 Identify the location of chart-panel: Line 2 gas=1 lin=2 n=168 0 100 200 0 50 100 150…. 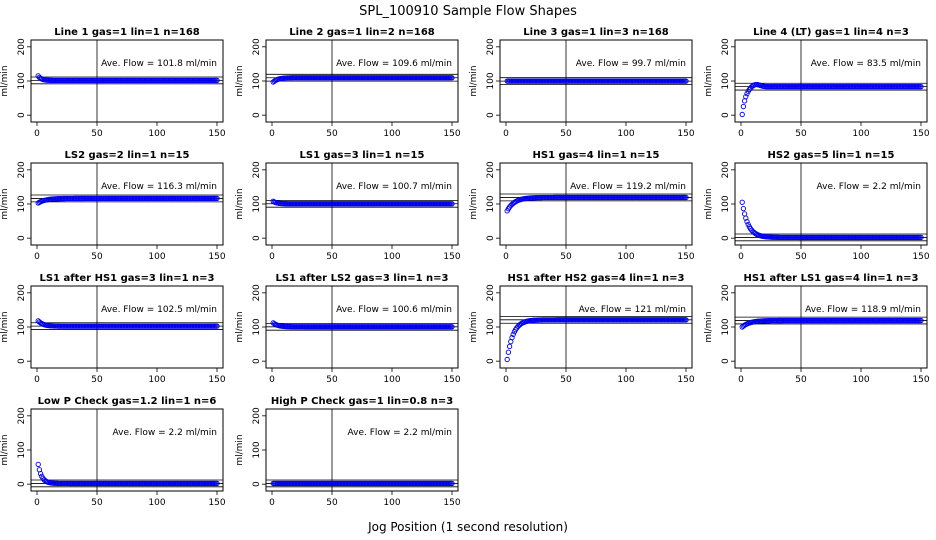
(348, 83).